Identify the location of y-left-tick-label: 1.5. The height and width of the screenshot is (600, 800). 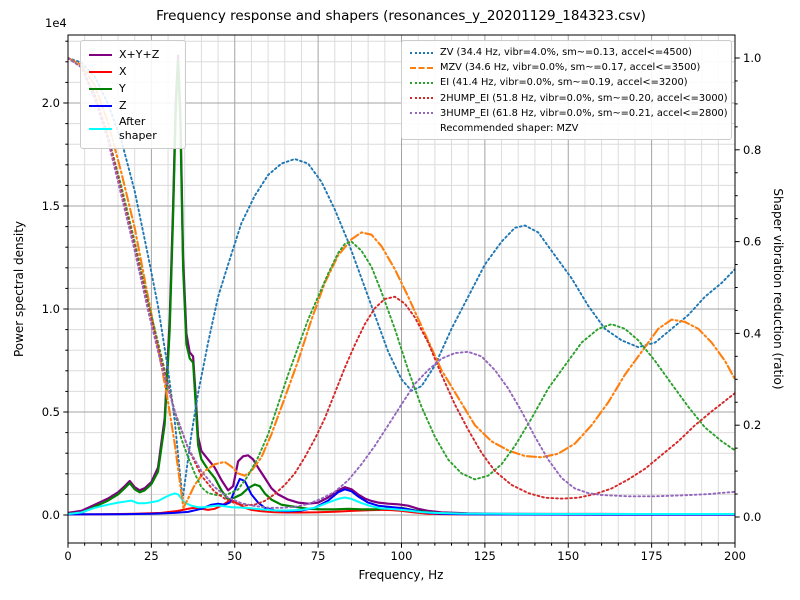
(51, 206).